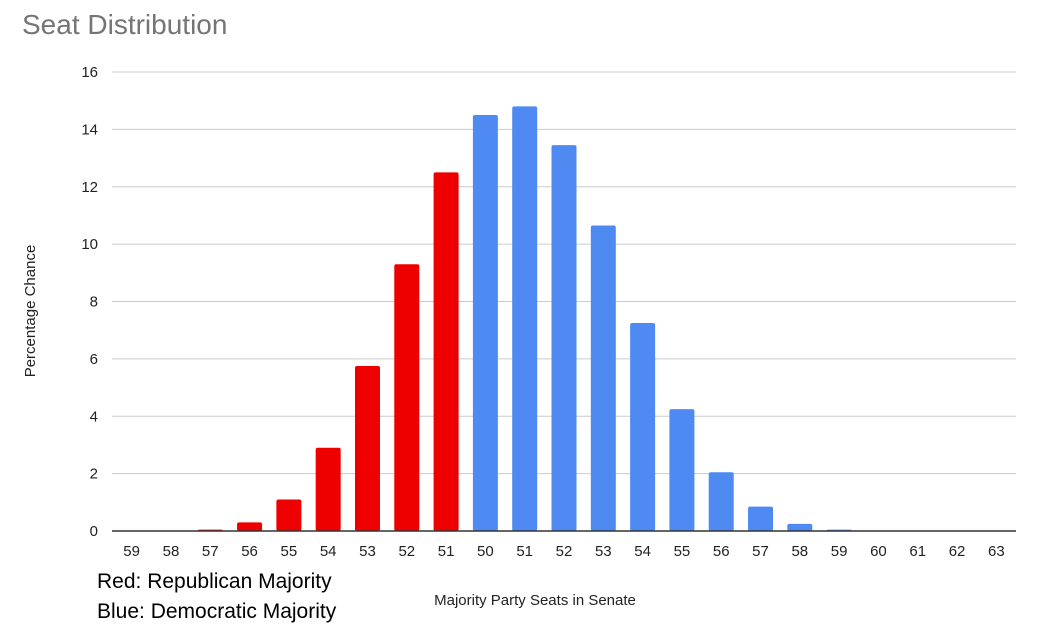 This screenshot has width=1052, height=632. Describe the element at coordinates (94, 474) in the screenshot. I see `y-tick-label: 2` at that location.